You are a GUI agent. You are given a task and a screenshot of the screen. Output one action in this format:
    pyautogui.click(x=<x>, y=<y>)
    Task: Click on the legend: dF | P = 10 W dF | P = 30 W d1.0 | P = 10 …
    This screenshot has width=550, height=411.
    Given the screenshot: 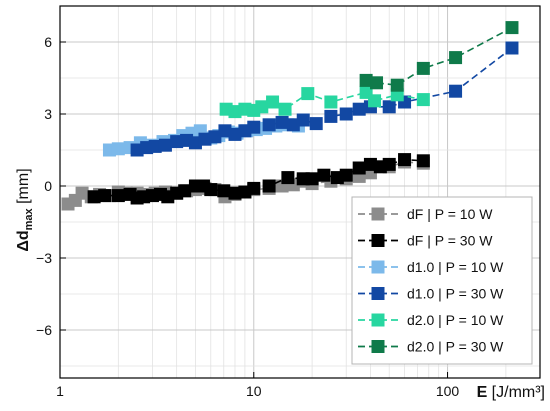 What is the action you would take?
    pyautogui.click(x=442, y=280)
    